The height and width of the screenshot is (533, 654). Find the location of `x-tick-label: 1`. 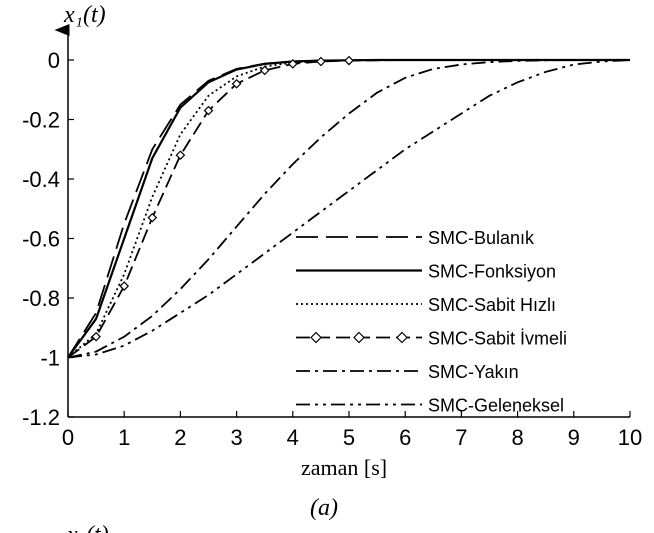

x-tick-label: 1 is located at coordinates (124, 437).